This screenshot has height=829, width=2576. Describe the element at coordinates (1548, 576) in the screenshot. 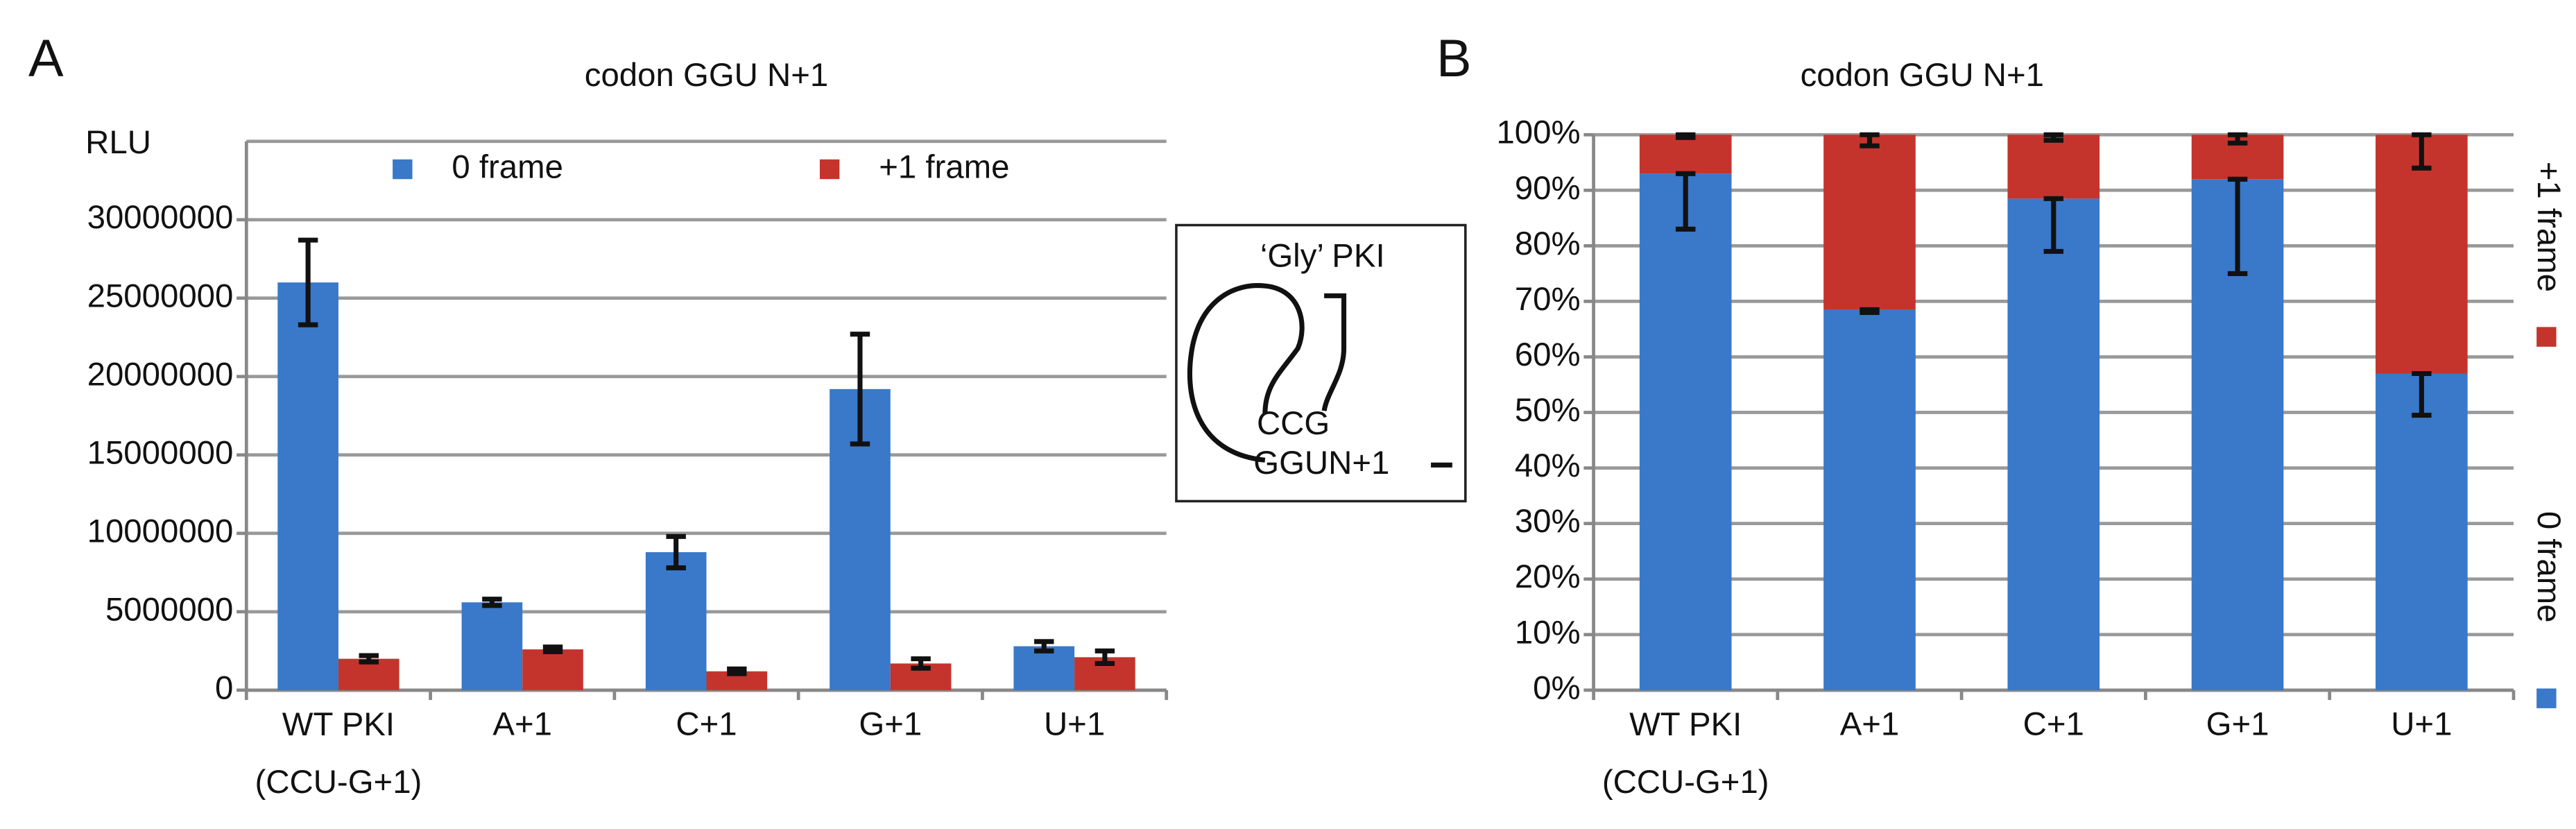

I see `y-tick-label: 20%` at that location.